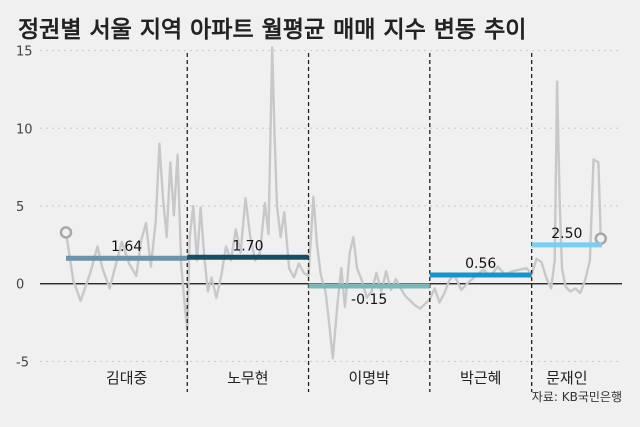 The height and width of the screenshot is (427, 640). I want to click on era-label: 노무현, so click(247, 378).